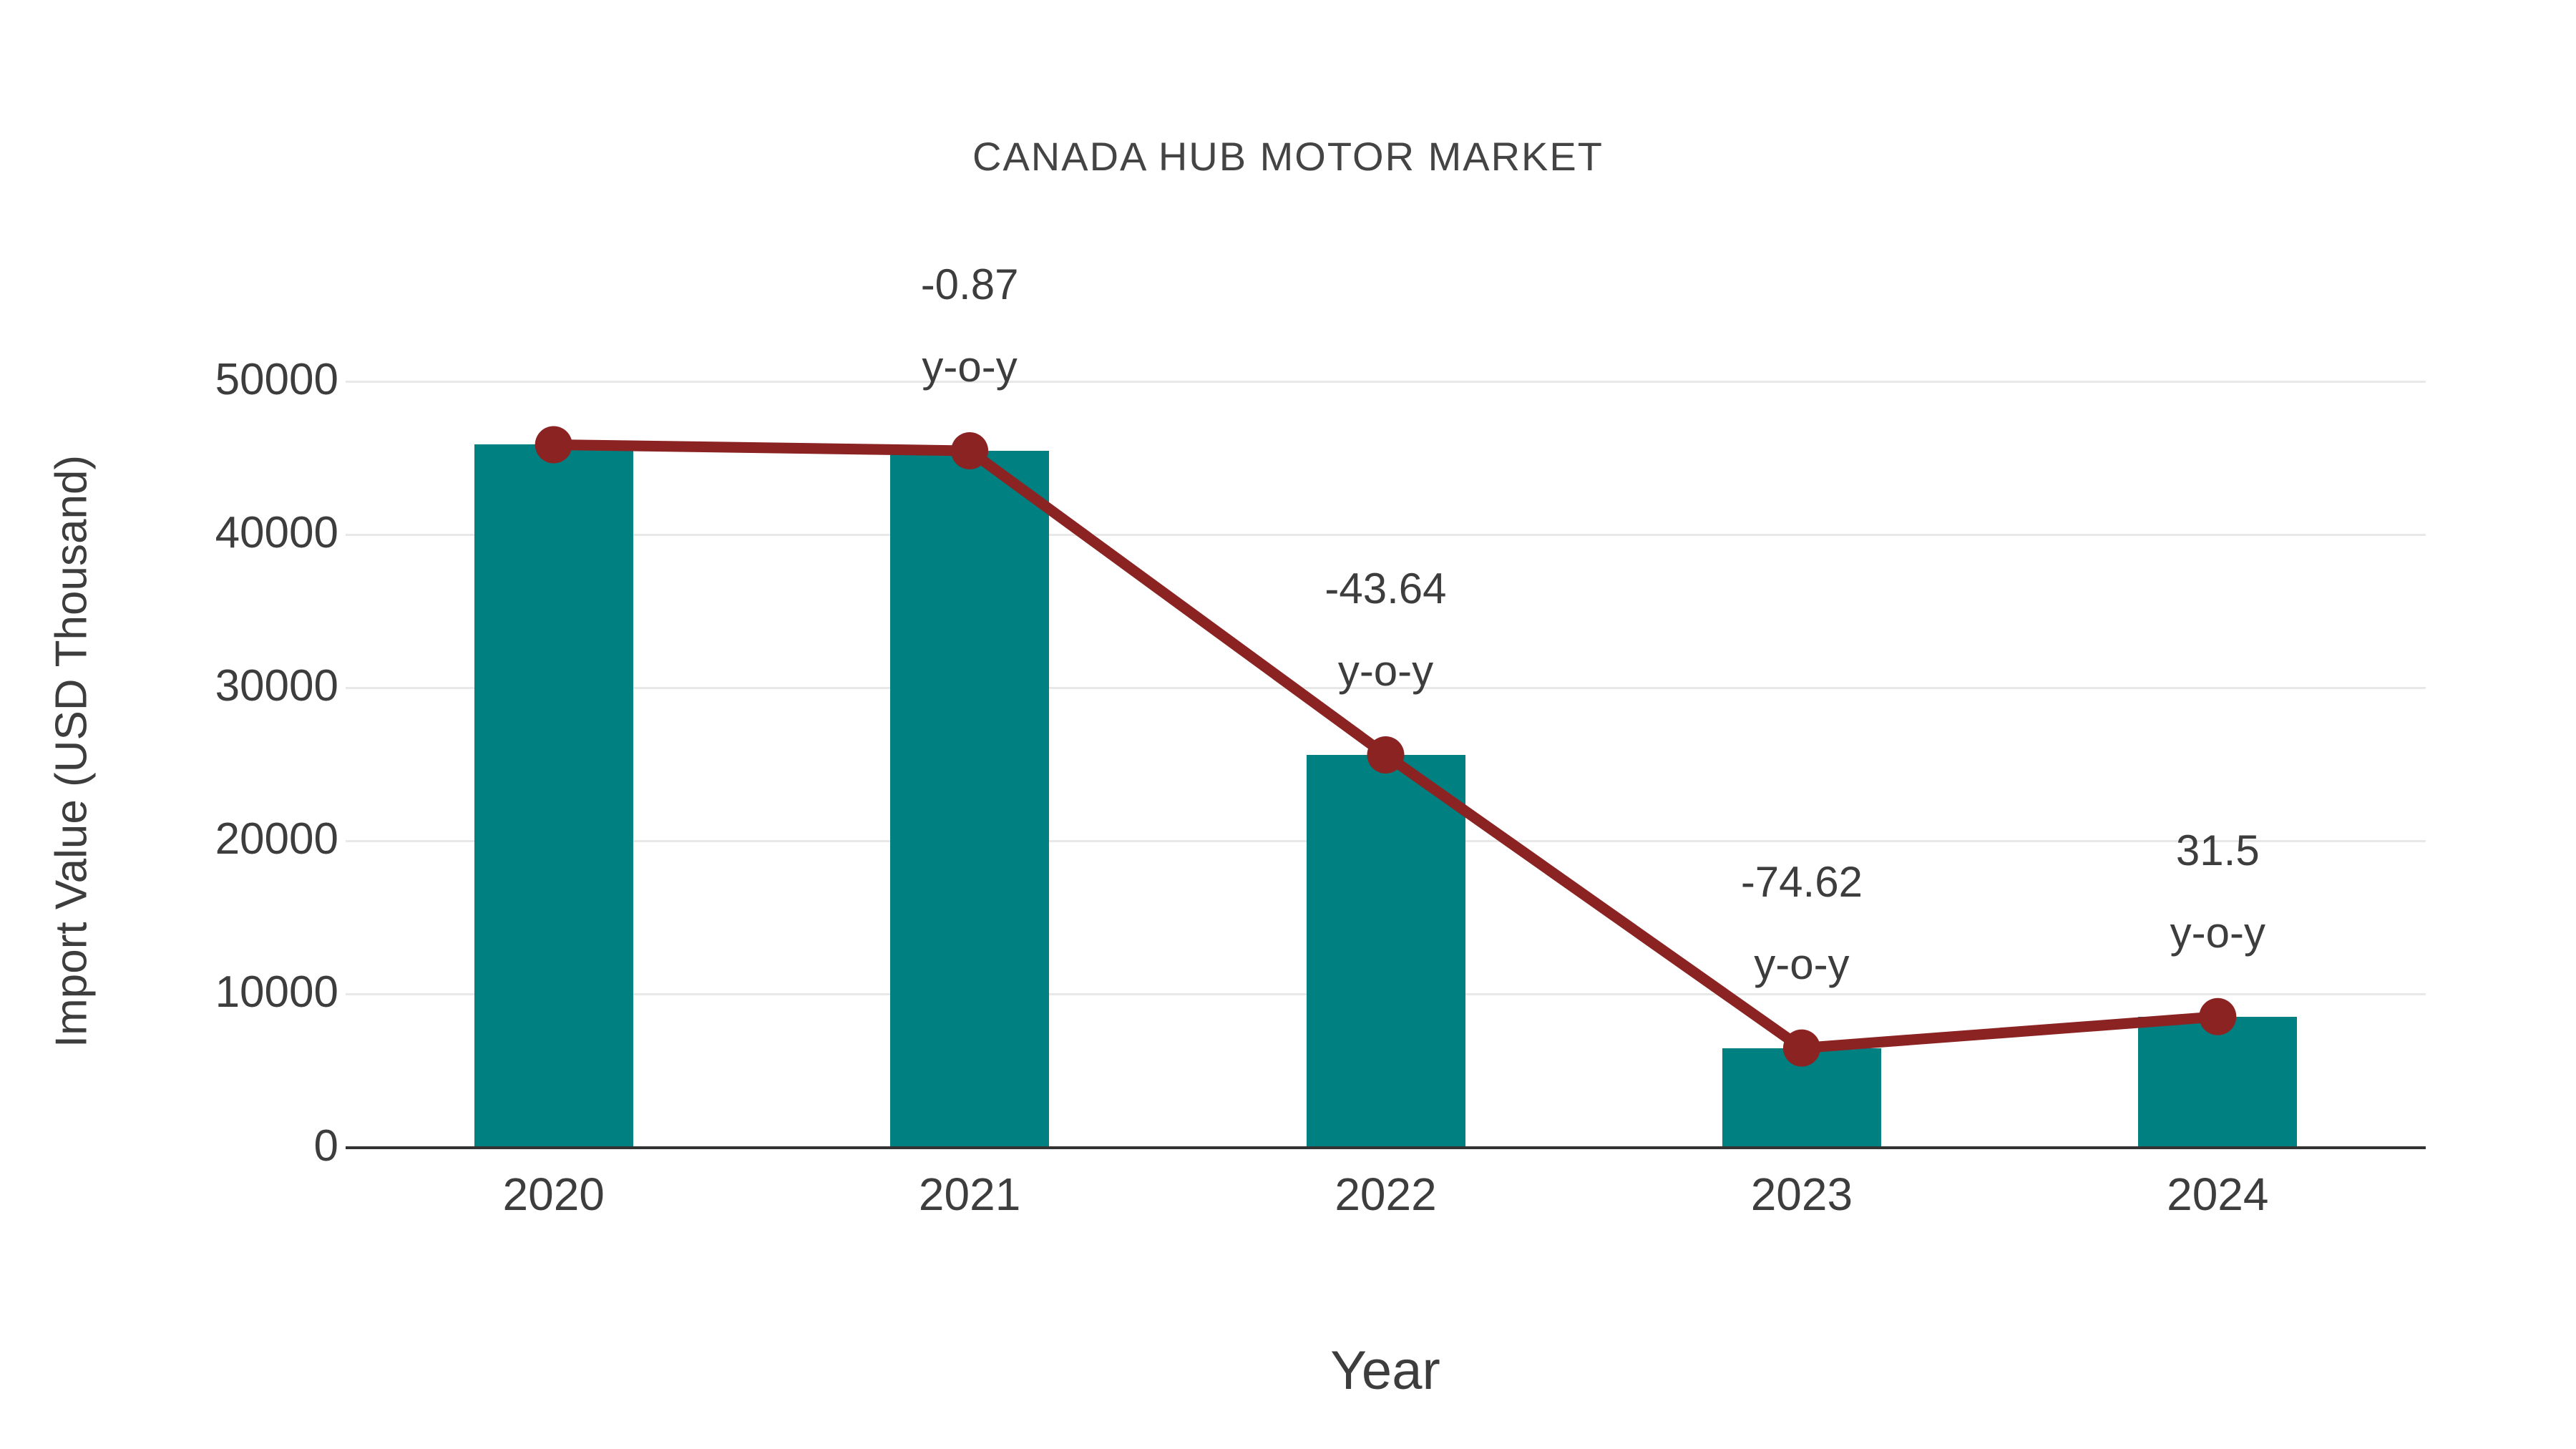 The width and height of the screenshot is (2576, 1449). Describe the element at coordinates (1801, 1194) in the screenshot. I see `x-axis-tick-label: 2023` at that location.